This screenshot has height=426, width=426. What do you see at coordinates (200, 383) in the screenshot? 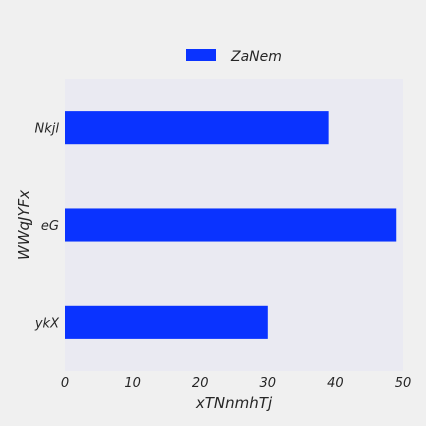
I see `x-tick-label: 20` at bounding box center [200, 383].